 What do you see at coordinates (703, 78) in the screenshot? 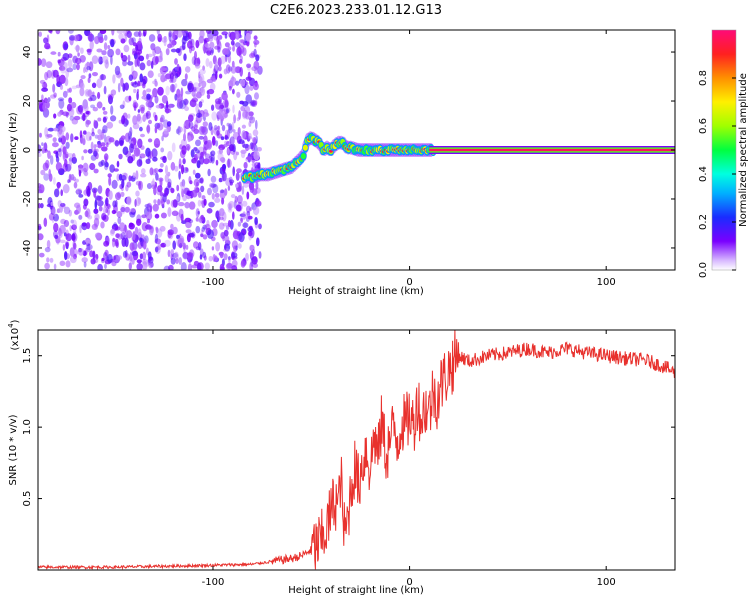
I see `colorbar-tick-label: 0.8` at bounding box center [703, 78].